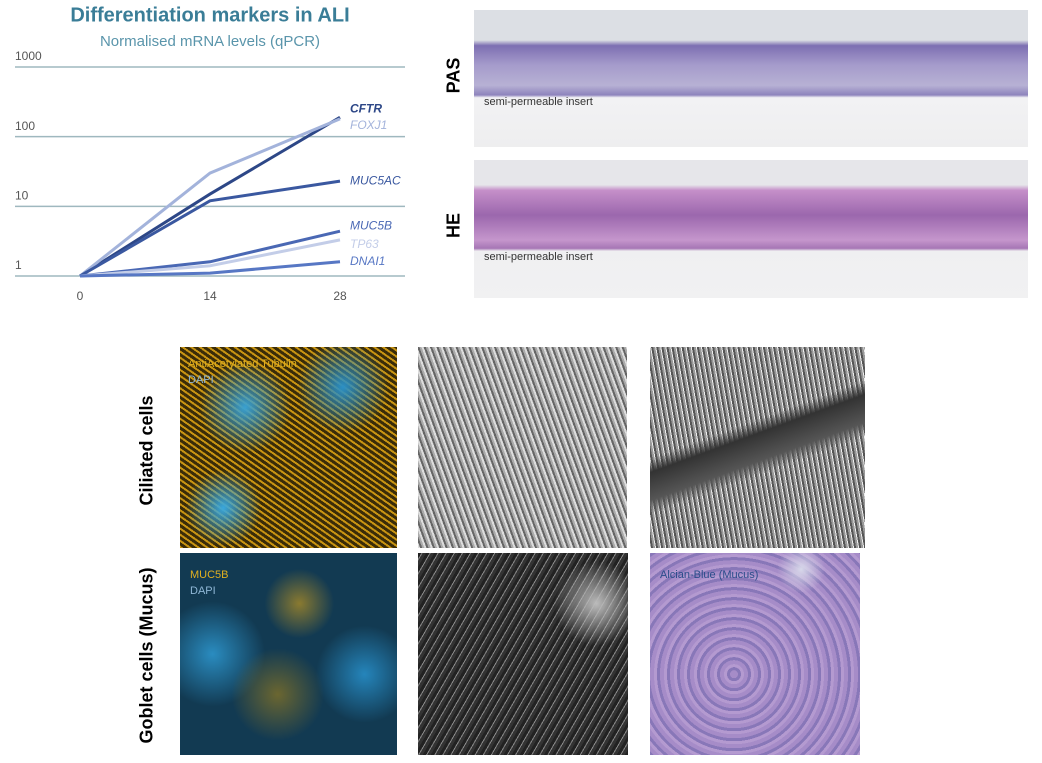 Image resolution: width=1042 pixels, height=763 pixels. Describe the element at coordinates (755, 654) in the screenshot. I see `alcian-image` at that location.